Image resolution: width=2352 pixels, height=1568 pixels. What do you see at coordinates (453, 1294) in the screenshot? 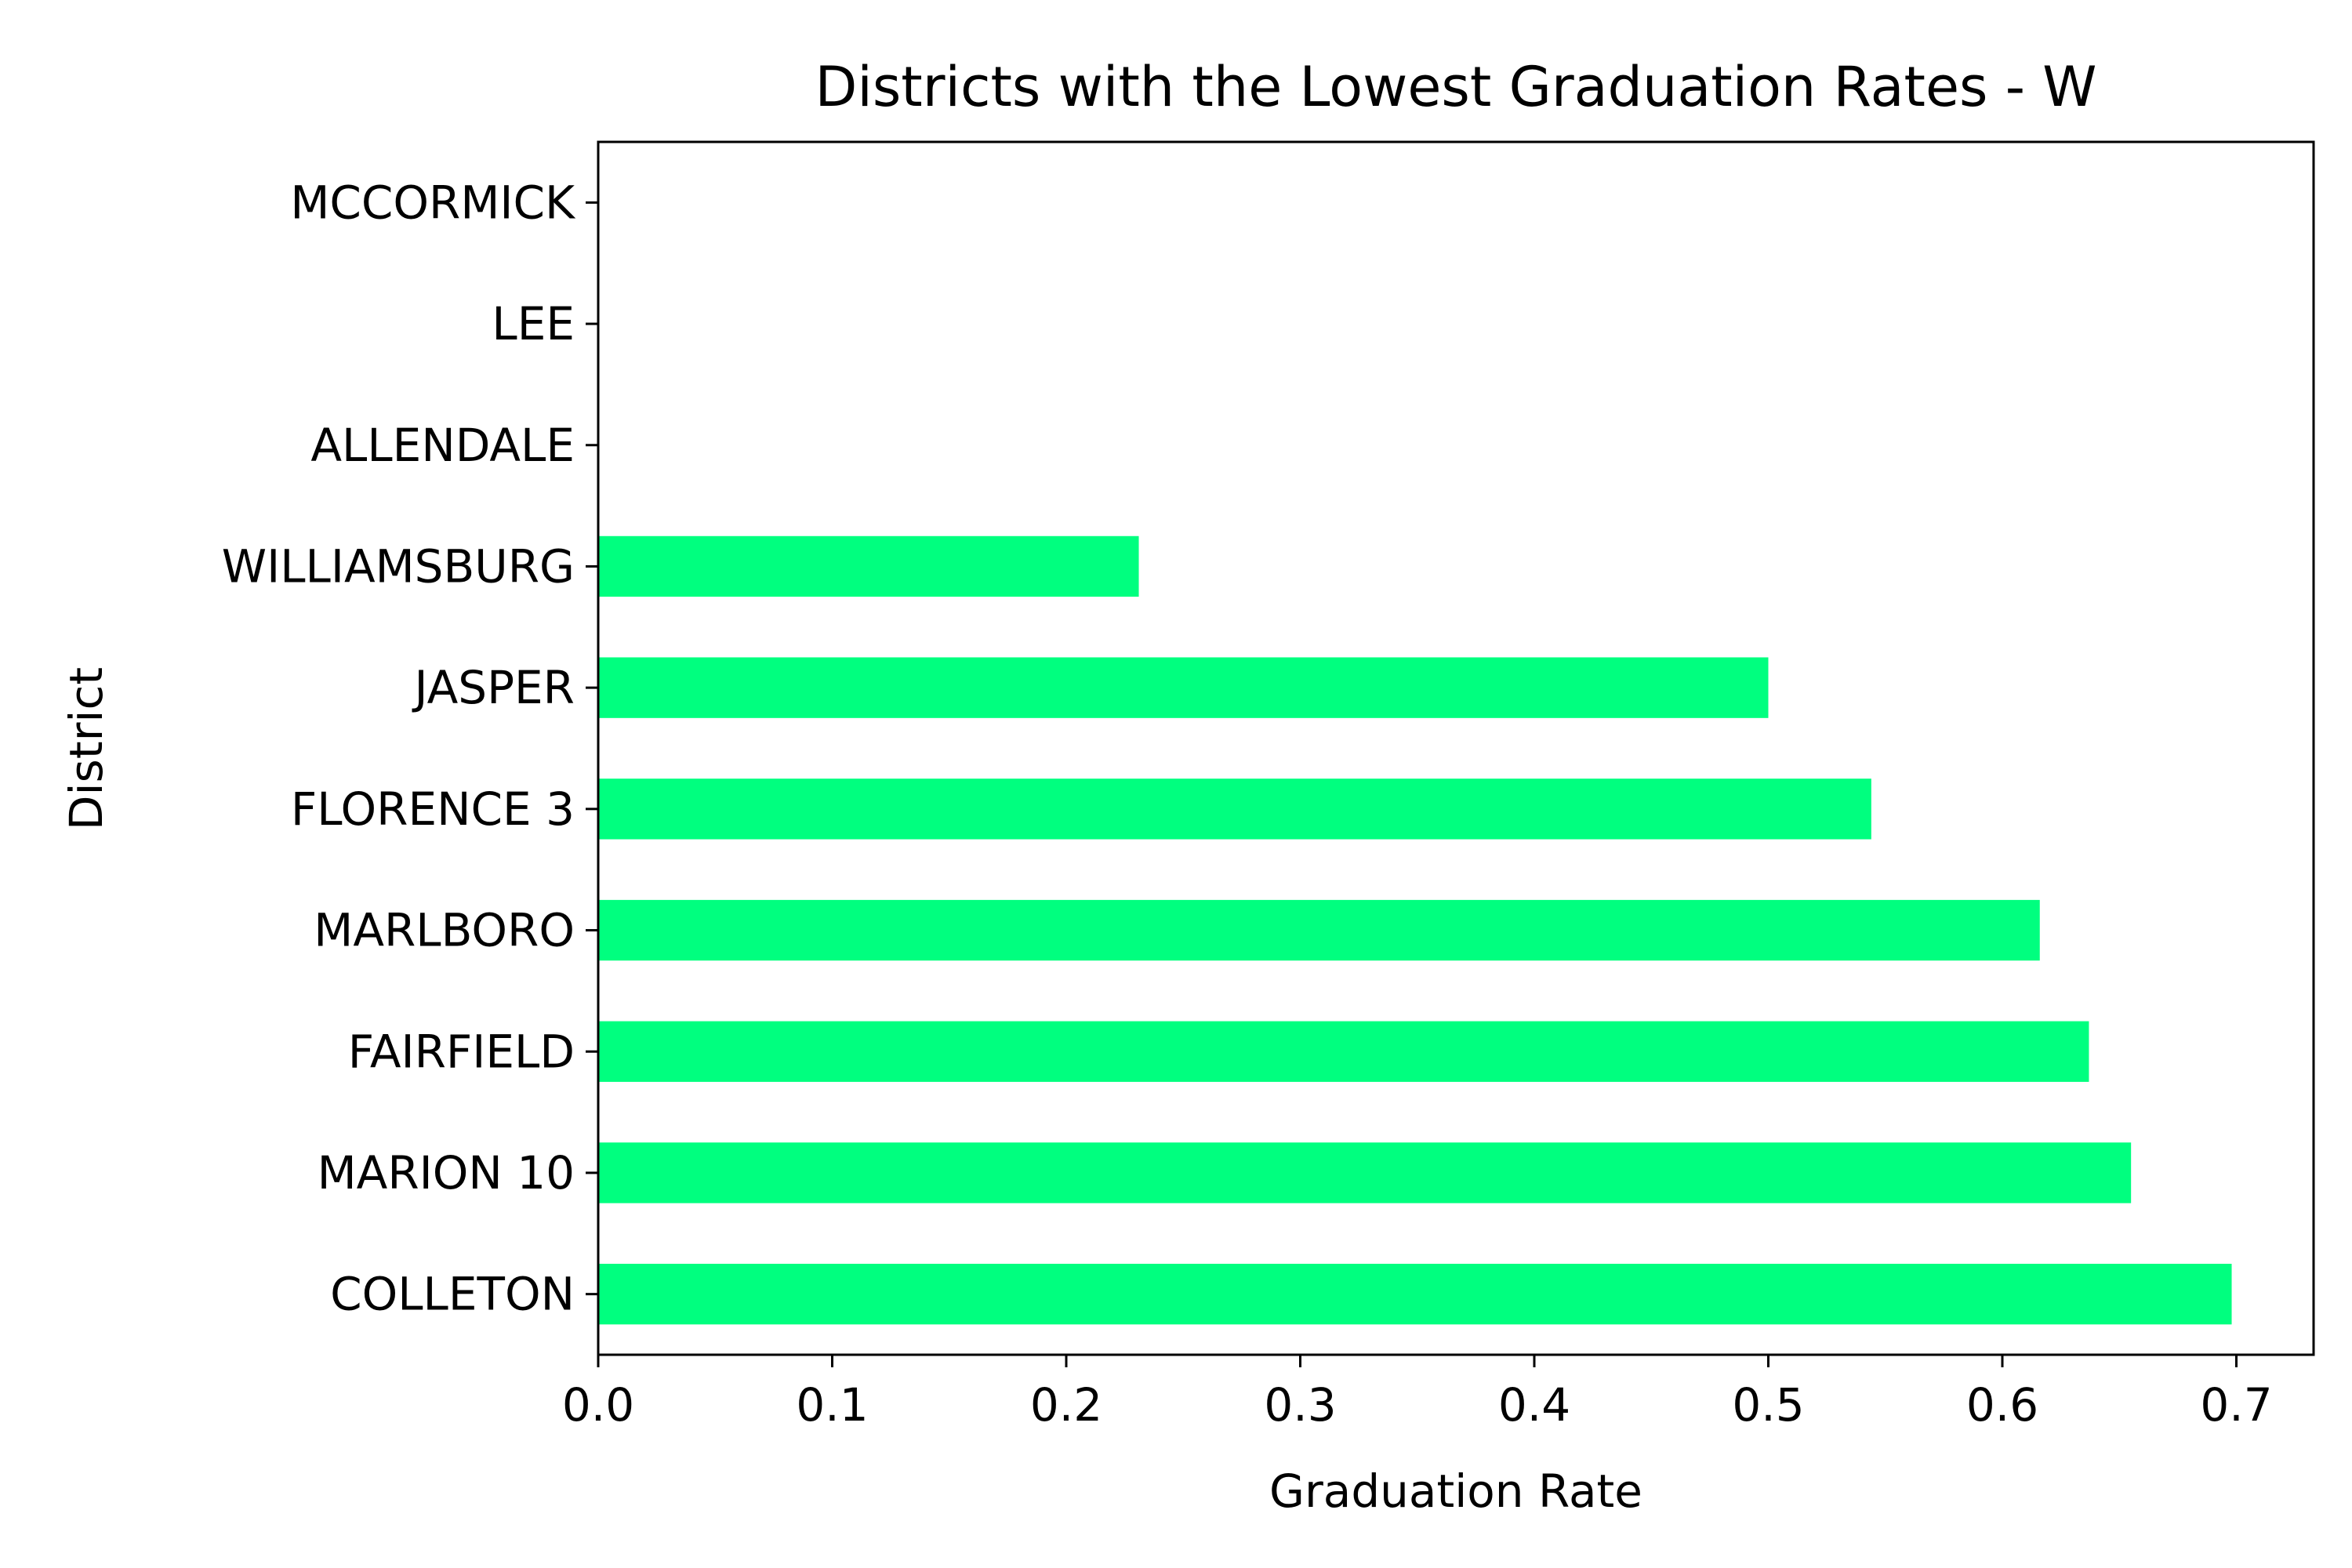
I see `y-tick-label: COLLETON` at bounding box center [453, 1294].